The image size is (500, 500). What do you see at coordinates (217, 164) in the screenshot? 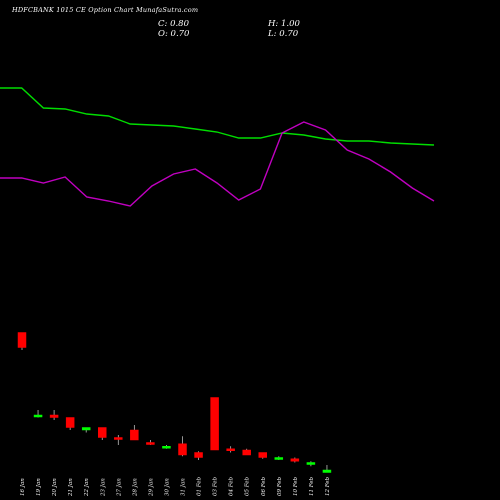
I see `moving-average-magenta-line` at bounding box center [217, 164].